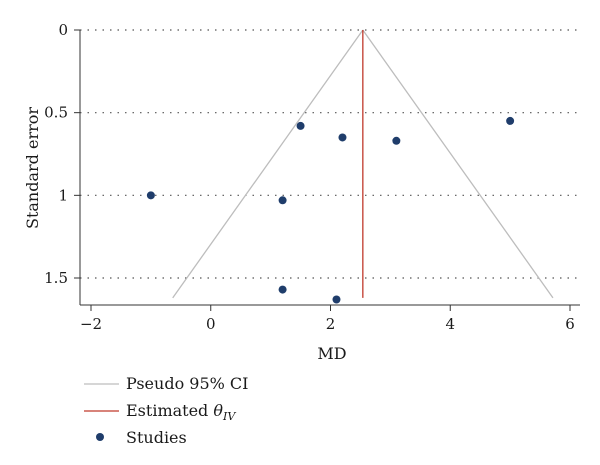 Image resolution: width=600 pixels, height=465 pixels. What do you see at coordinates (218, 410) in the screenshot?
I see `legend-estimate-symbol: θ` at bounding box center [218, 410].